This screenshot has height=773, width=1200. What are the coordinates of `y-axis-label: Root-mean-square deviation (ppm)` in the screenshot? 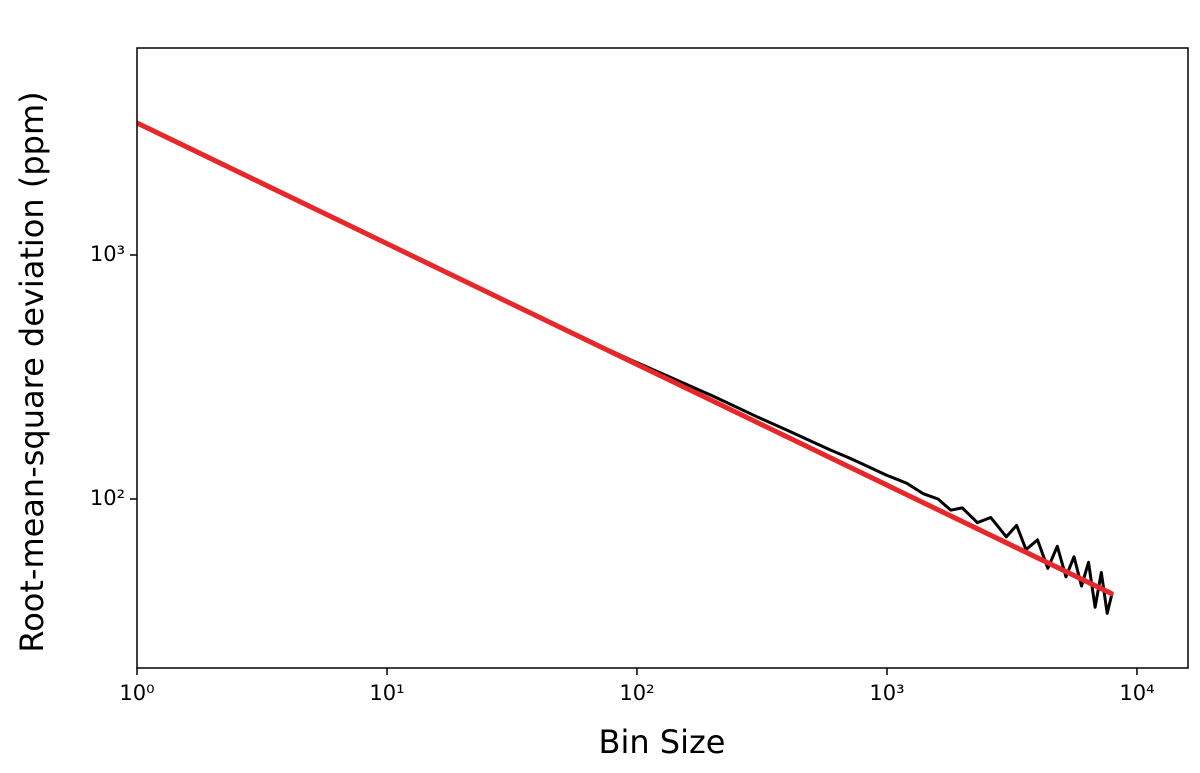 It's located at (32, 371).